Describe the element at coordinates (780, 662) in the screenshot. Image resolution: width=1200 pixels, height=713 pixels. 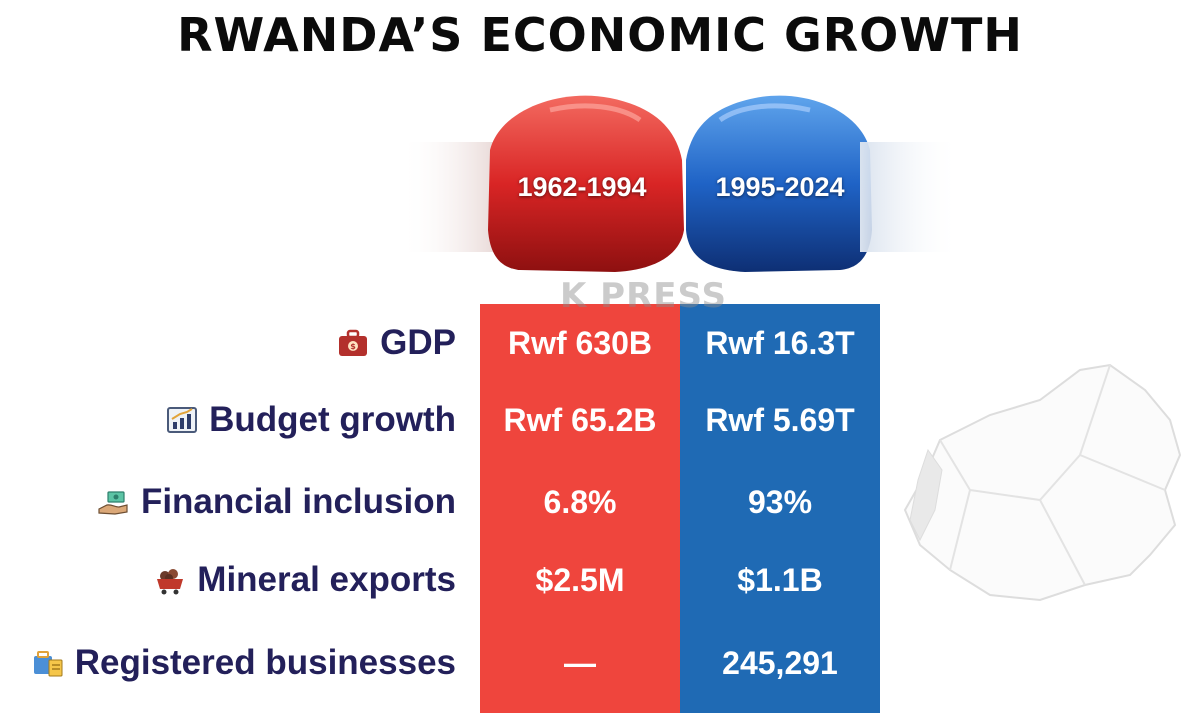
I see `registered-businesses-1995-2024-value: 245,291` at that location.